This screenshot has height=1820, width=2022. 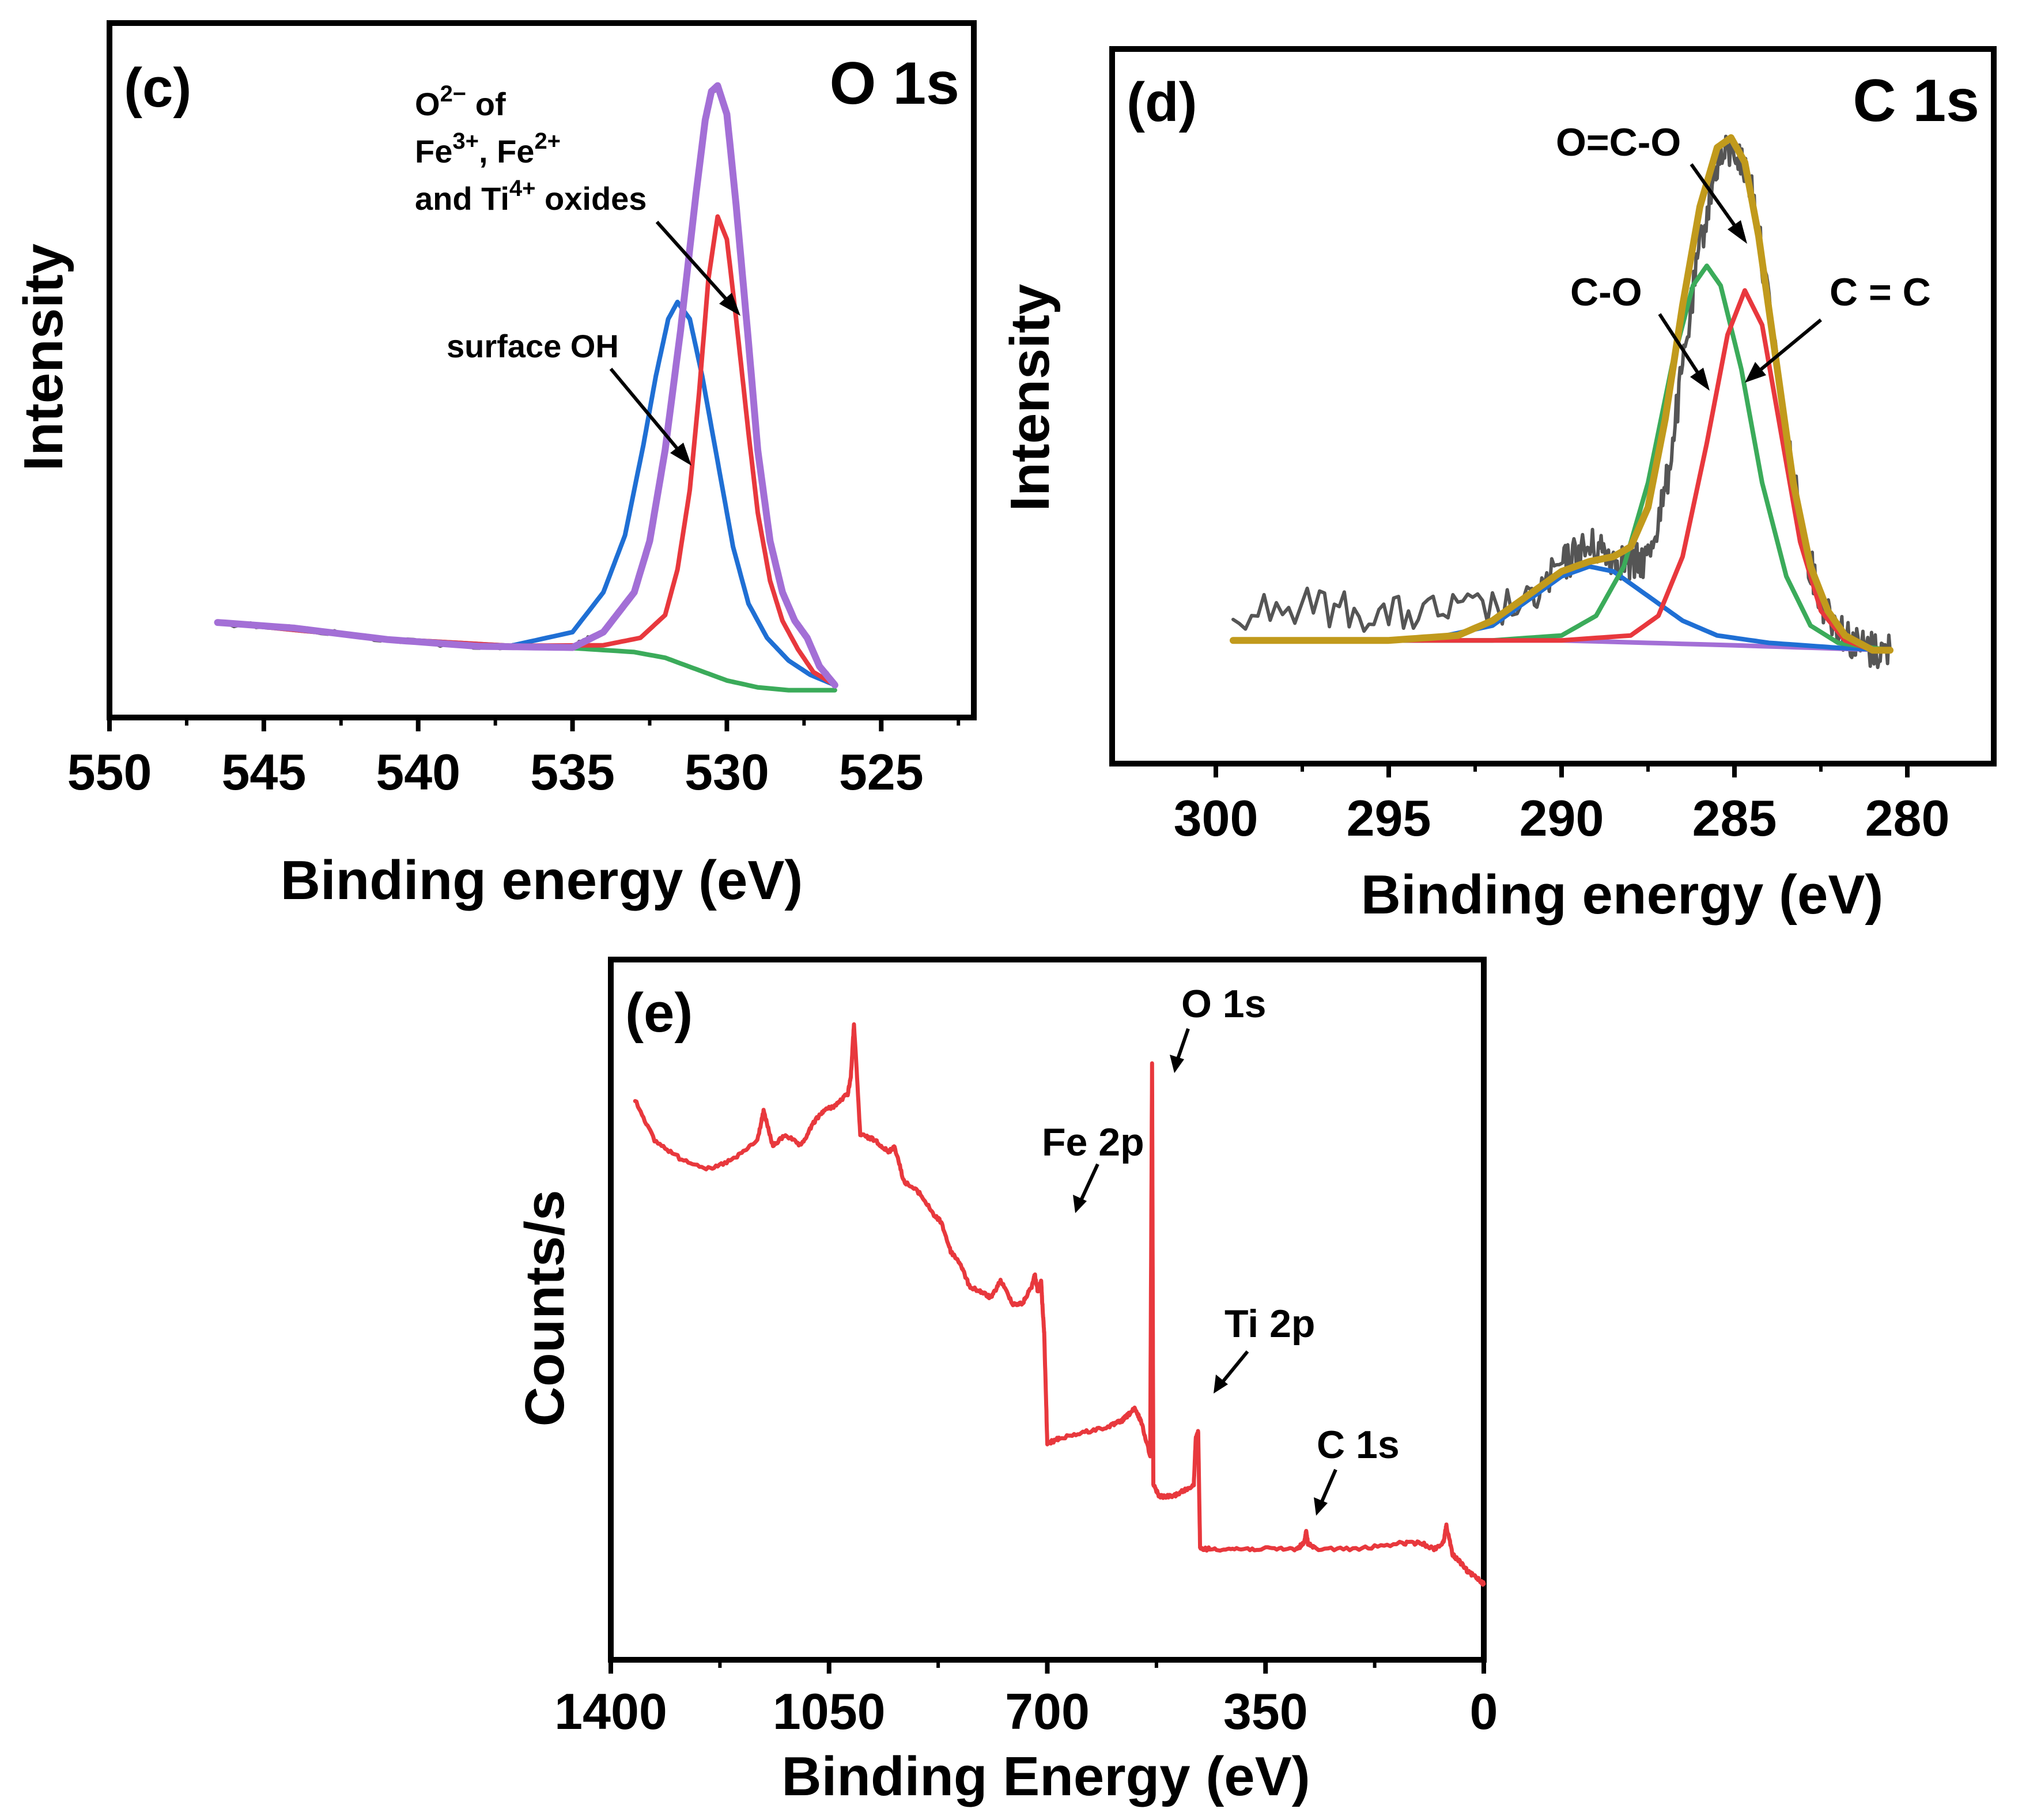 I want to click on panel-c-x-tick-label: 540, so click(x=418, y=772).